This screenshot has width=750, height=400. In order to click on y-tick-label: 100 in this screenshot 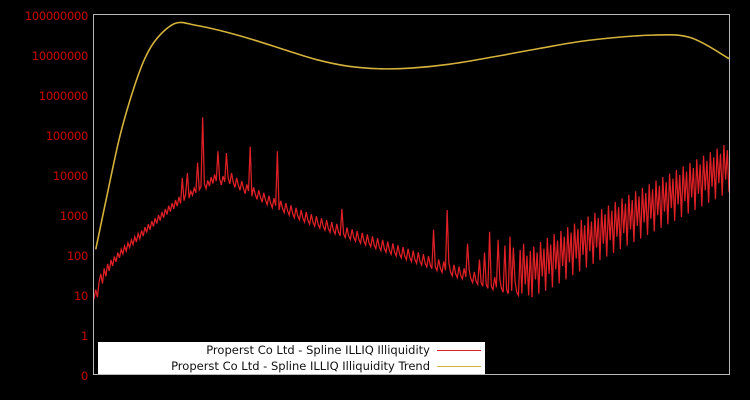, I will do `click(77, 256)`.